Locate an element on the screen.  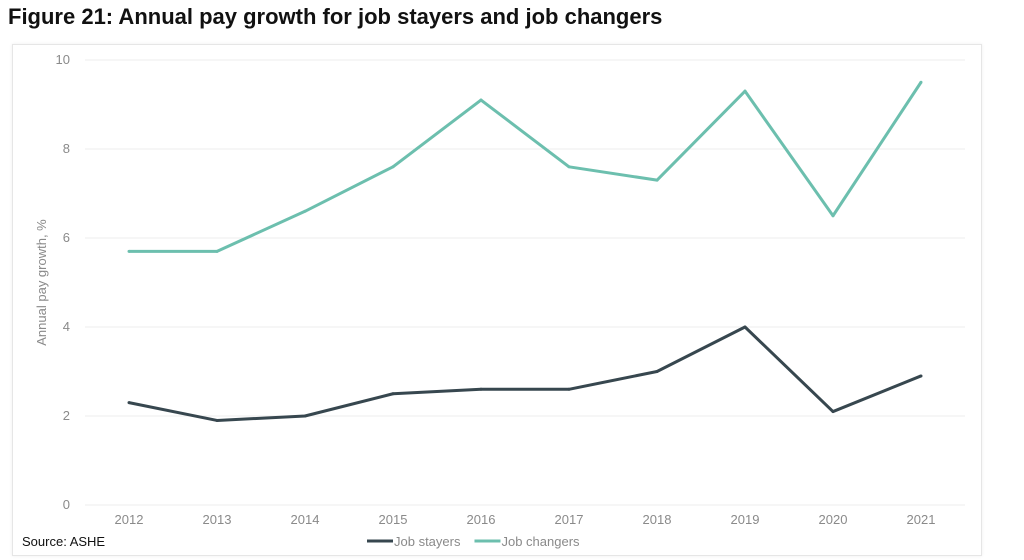
y-tick-label: 6 is located at coordinates (66, 237).